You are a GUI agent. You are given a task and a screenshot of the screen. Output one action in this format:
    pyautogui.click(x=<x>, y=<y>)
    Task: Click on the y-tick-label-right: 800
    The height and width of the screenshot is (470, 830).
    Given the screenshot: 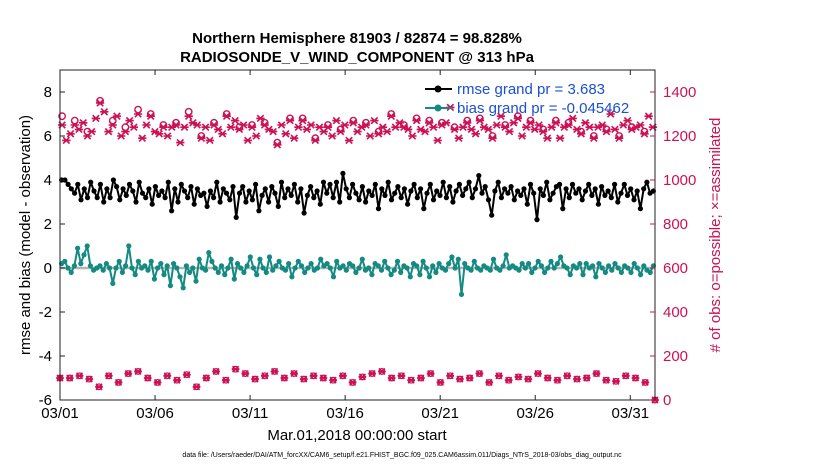 What is the action you would take?
    pyautogui.click(x=675, y=224)
    